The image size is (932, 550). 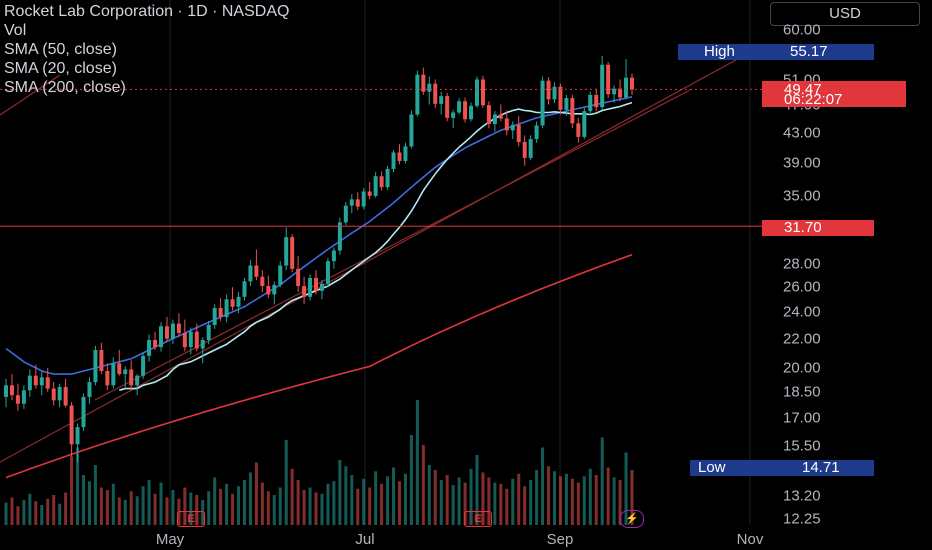 I want to click on price-tick-label: 12.25, so click(x=802, y=519).